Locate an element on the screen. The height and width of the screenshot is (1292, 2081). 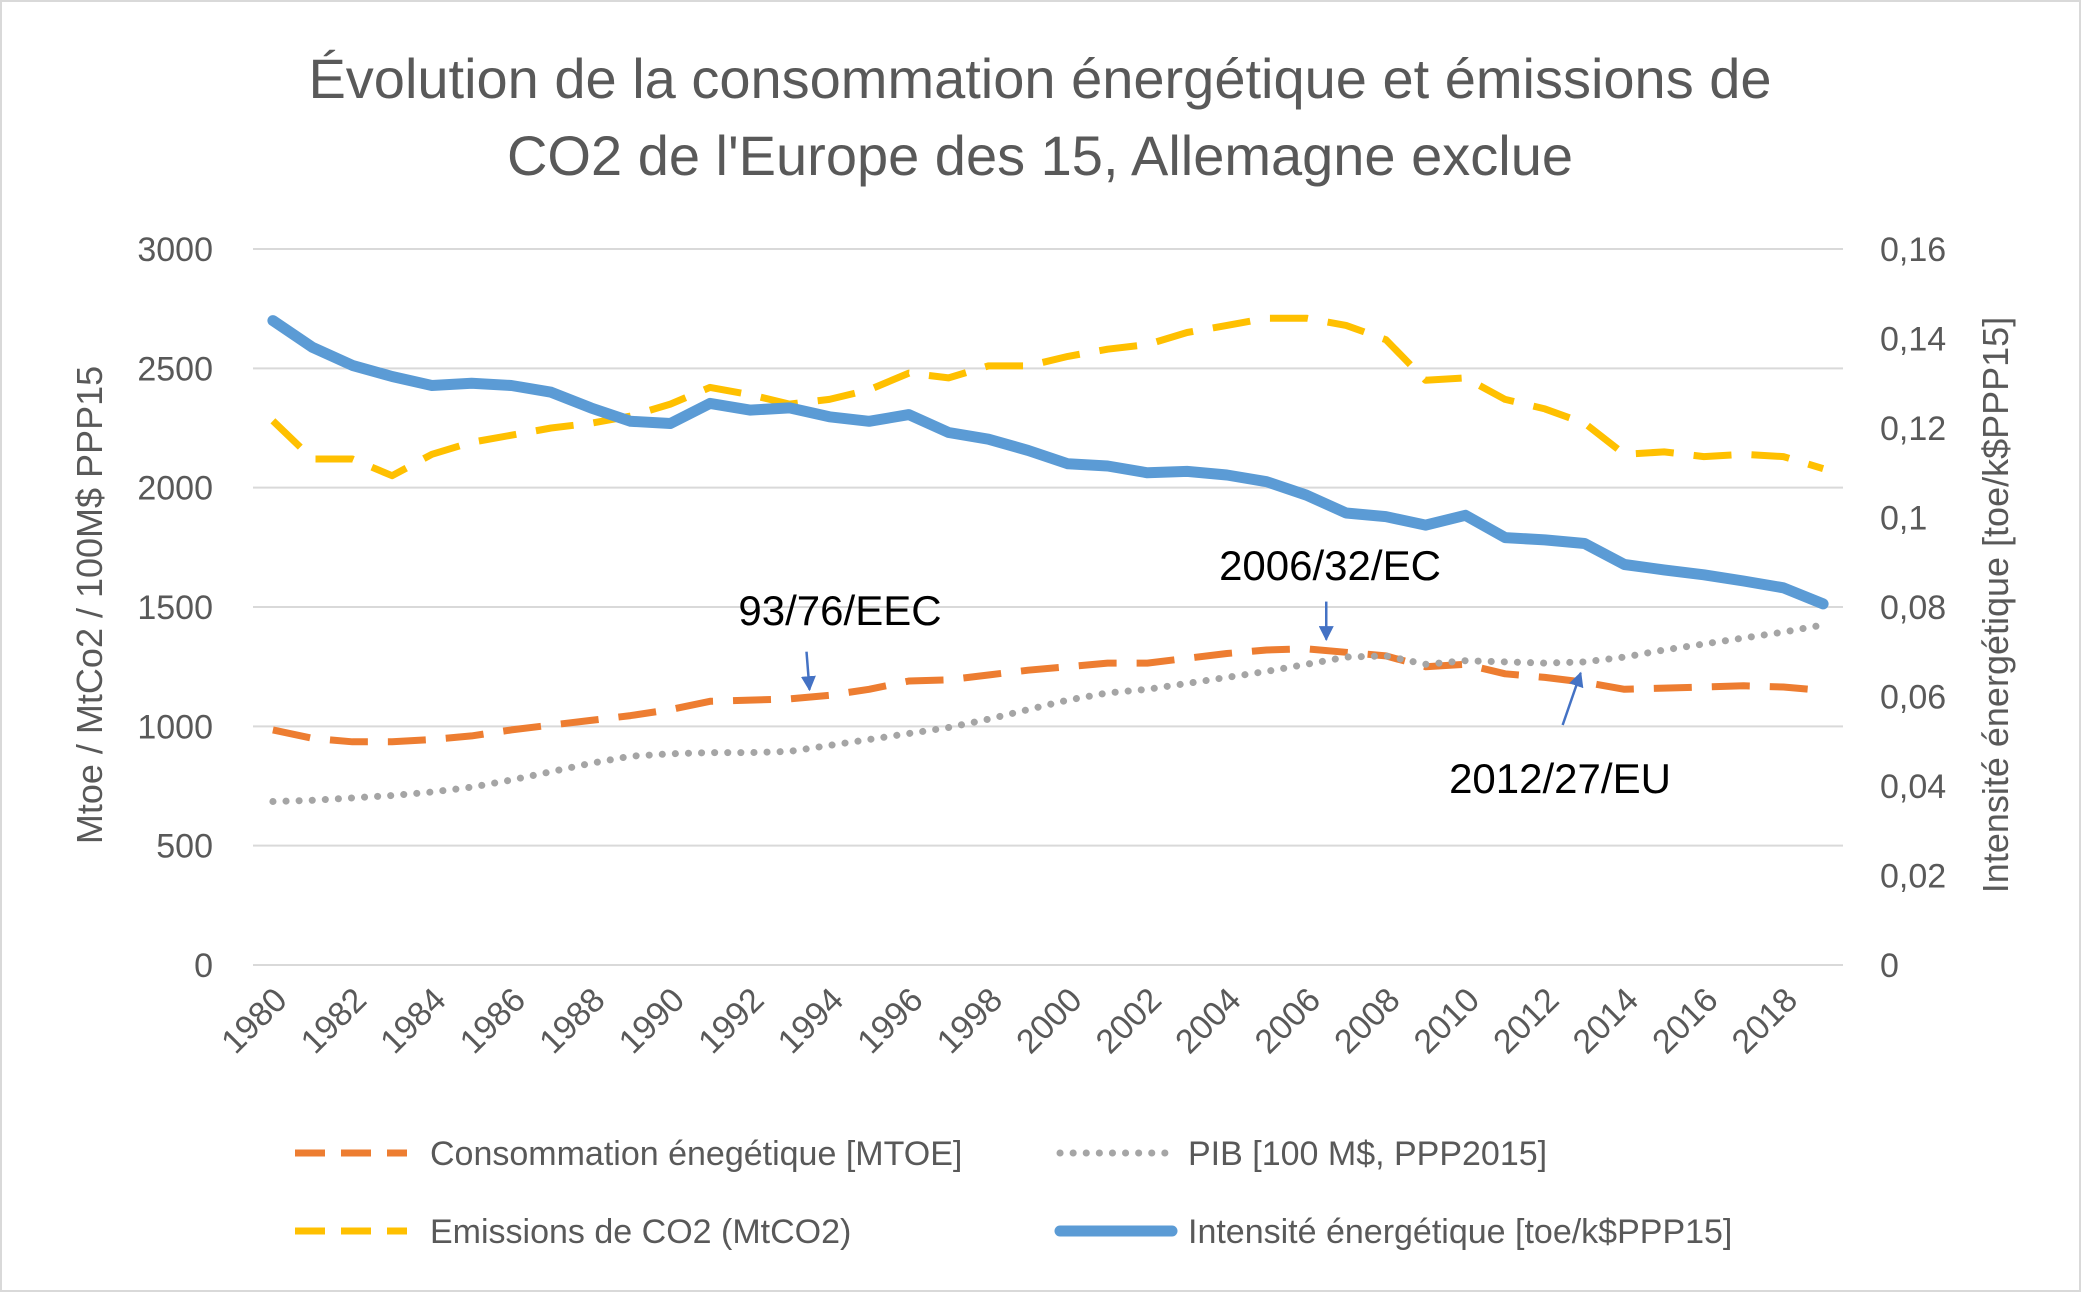
chart-title-line-2: CO2 de l'Europe des 15, Allemagne exclue is located at coordinates (1040, 155).